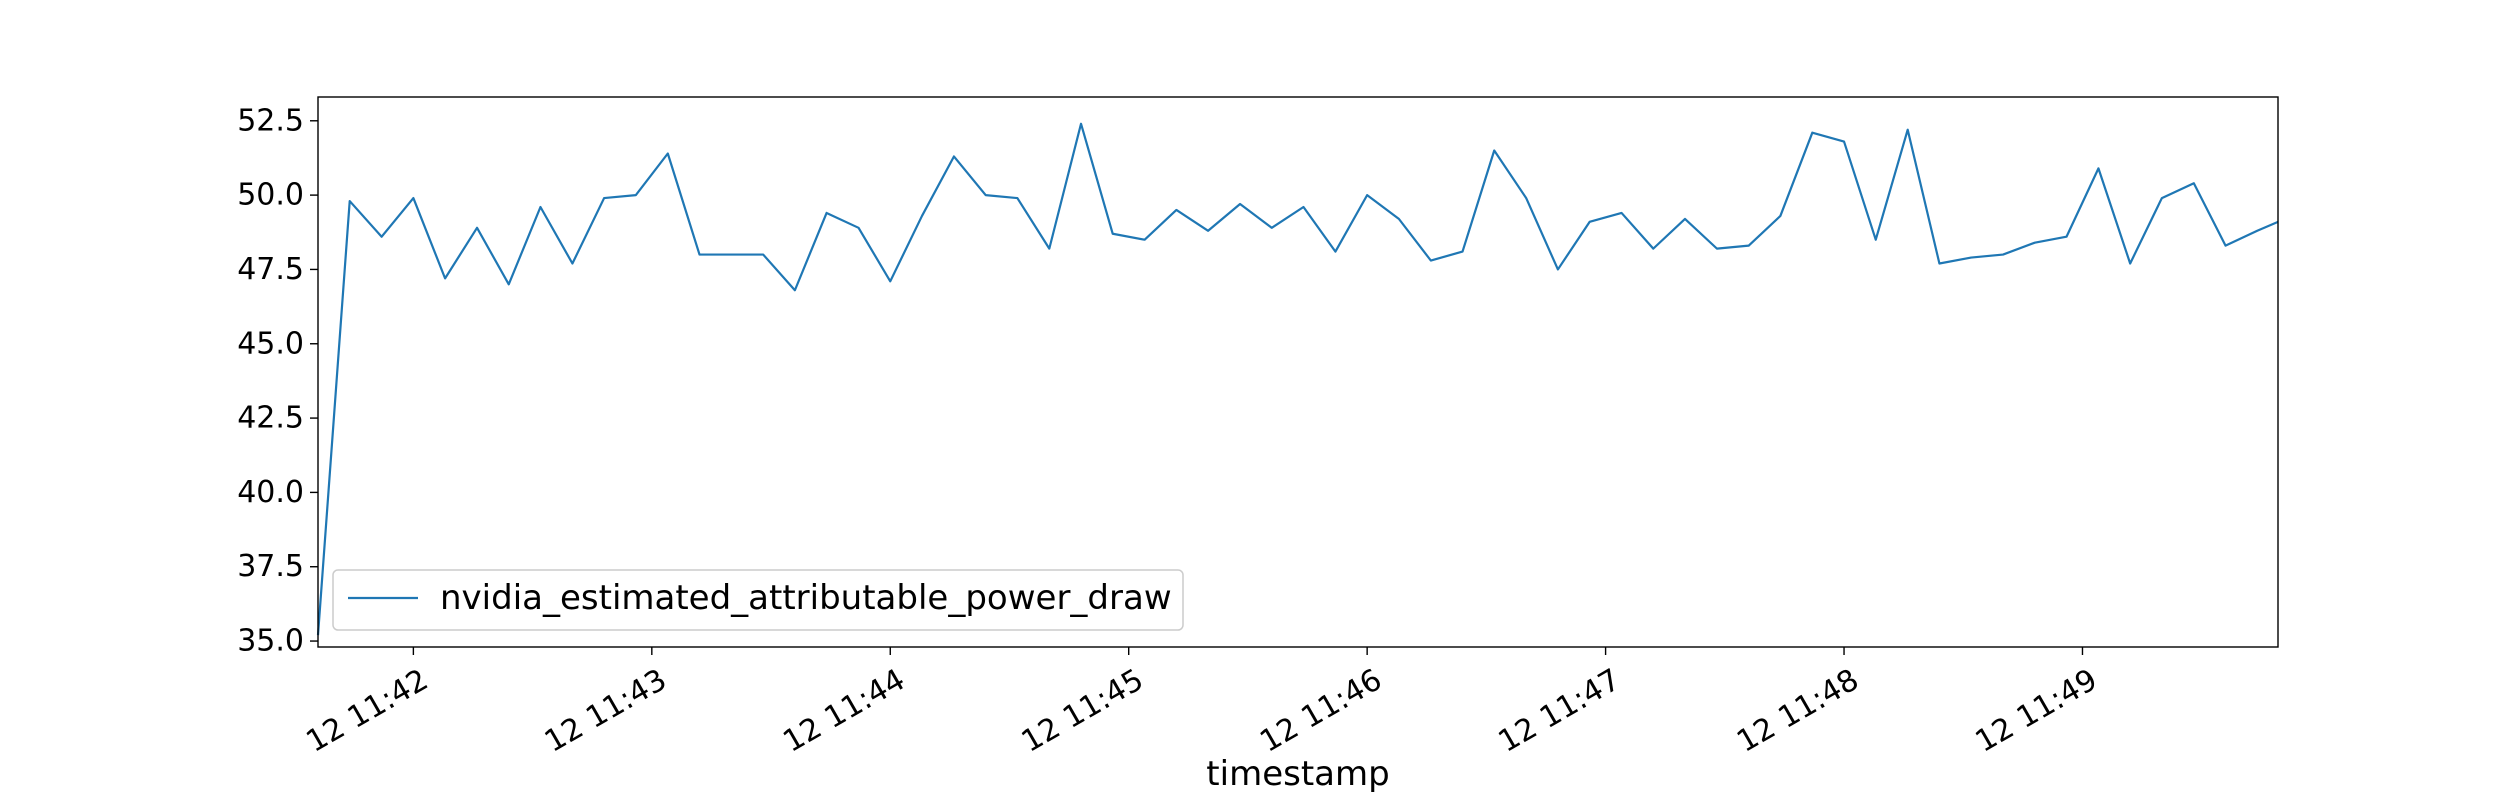 This screenshot has width=2500, height=800. What do you see at coordinates (270, 492) in the screenshot?
I see `y-tick-label: 40.0` at bounding box center [270, 492].